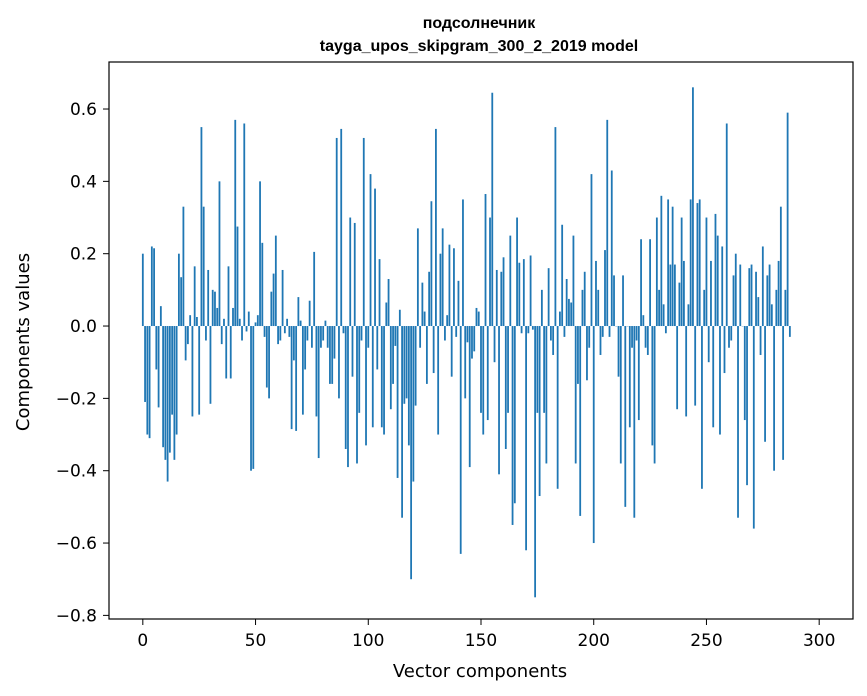 This screenshot has width=867, height=696. What do you see at coordinates (83, 327) in the screenshot?
I see `y-tick-label: 0.0` at bounding box center [83, 327].